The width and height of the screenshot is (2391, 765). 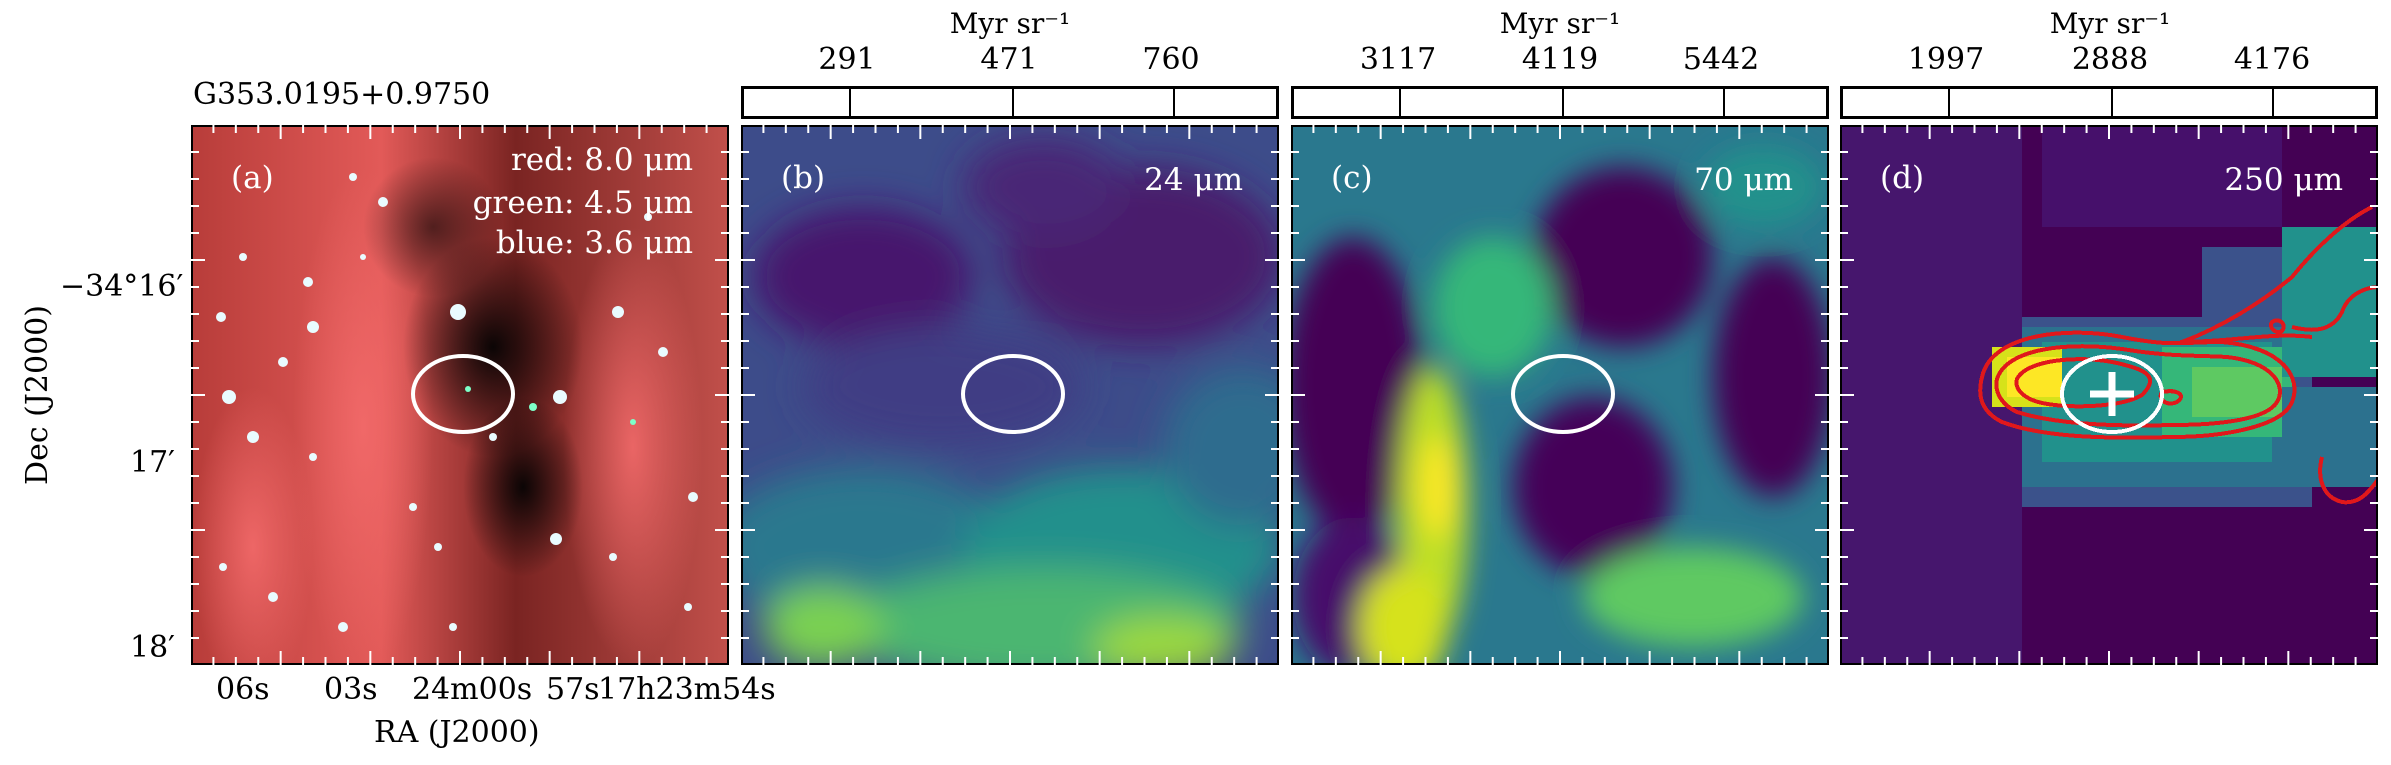 I want to click on ra-tick-label: 57s, so click(x=573, y=689).